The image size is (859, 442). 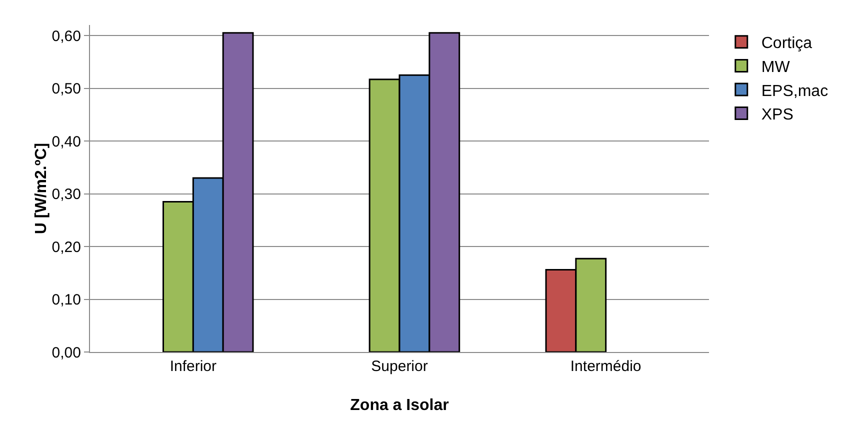 I want to click on x-tick-label: Superior, so click(x=399, y=366).